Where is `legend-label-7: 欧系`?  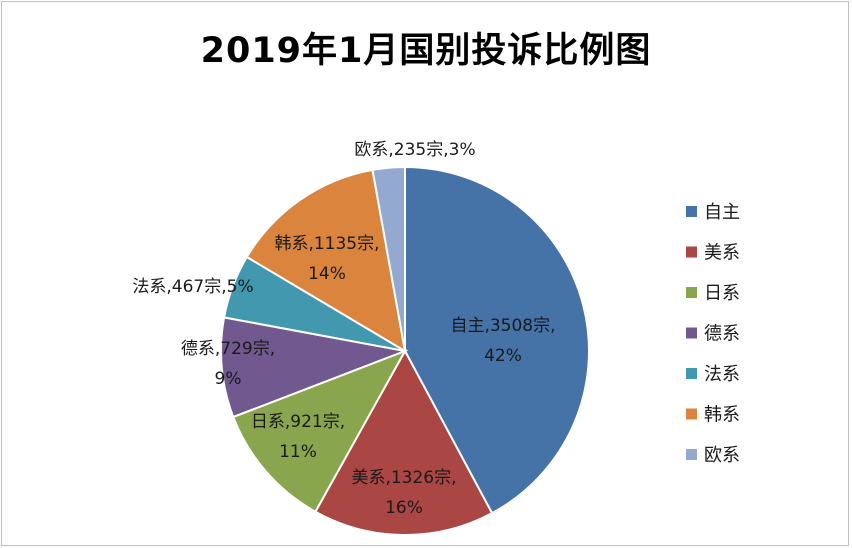
legend-label-7: 欧系 is located at coordinates (722, 455).